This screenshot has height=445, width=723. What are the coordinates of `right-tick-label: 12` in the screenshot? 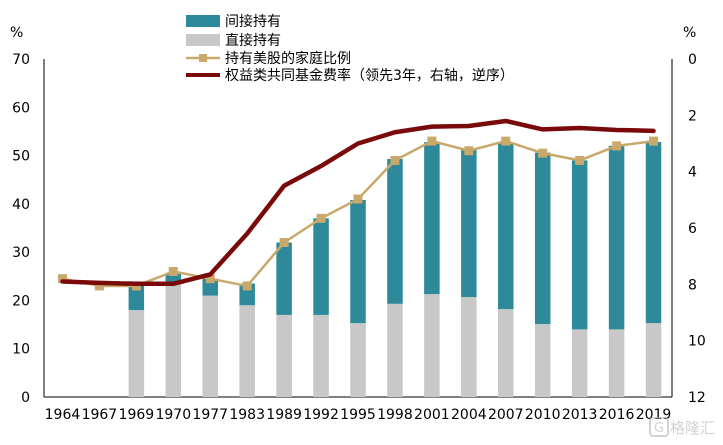 It's located at (697, 398).